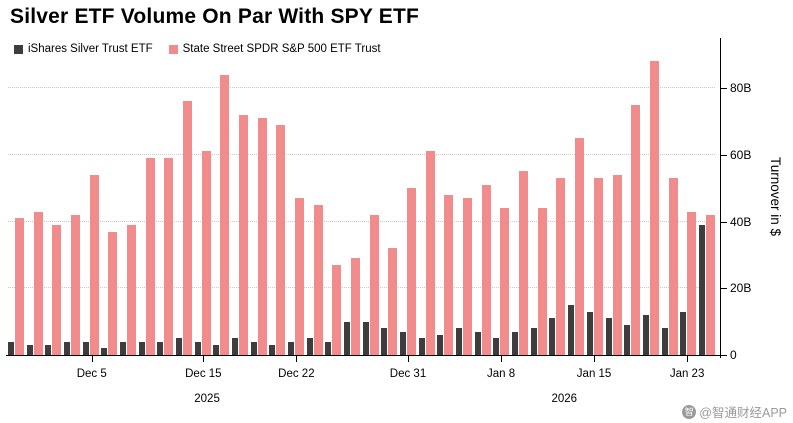 This screenshot has width=793, height=423. What do you see at coordinates (741, 154) in the screenshot?
I see `y-tick-label: 60B` at bounding box center [741, 154].